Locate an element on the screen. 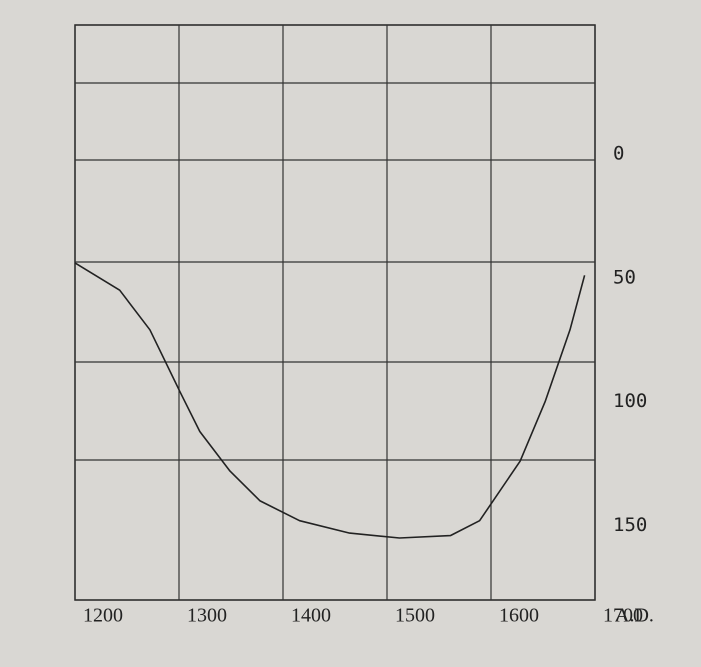  x-tick-label: 1200 is located at coordinates (103, 616).